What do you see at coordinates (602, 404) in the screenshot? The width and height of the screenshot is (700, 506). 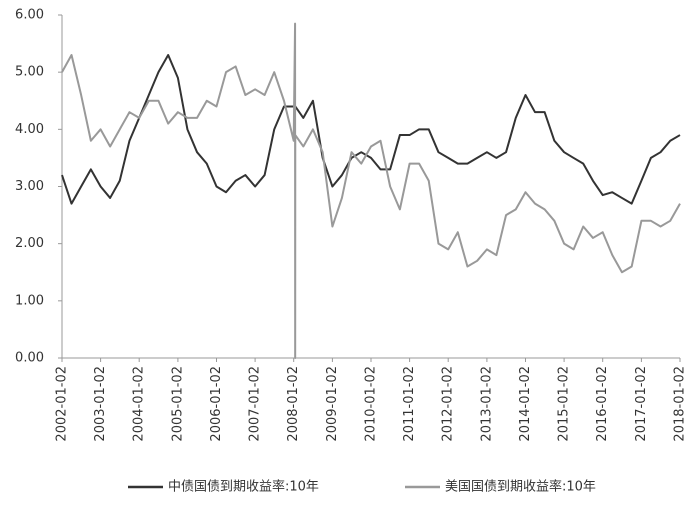 I see `x-tick-label: 2016-01-02` at bounding box center [602, 404].